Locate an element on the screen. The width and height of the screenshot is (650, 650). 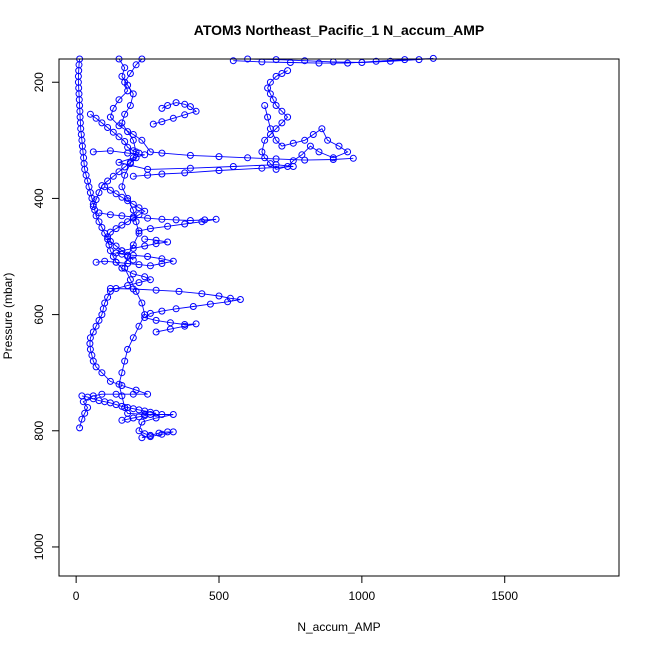
y-tick-label: 600 is located at coordinates (39, 314).